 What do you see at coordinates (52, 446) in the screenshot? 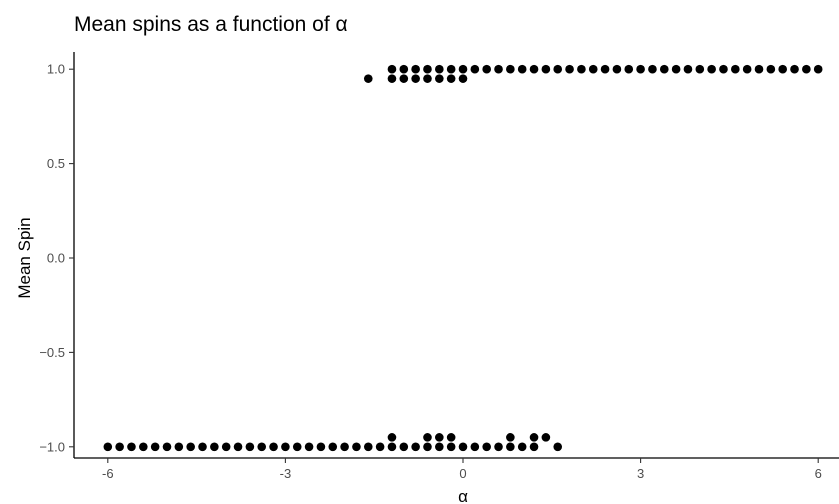
I see `y-tick-label: −1.0` at bounding box center [52, 446].